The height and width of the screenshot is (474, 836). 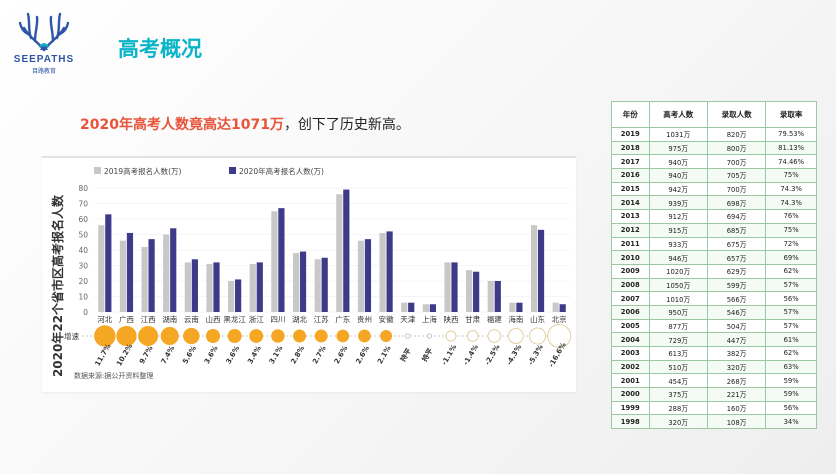 I want to click on table-cell: 72%, so click(x=791, y=244).